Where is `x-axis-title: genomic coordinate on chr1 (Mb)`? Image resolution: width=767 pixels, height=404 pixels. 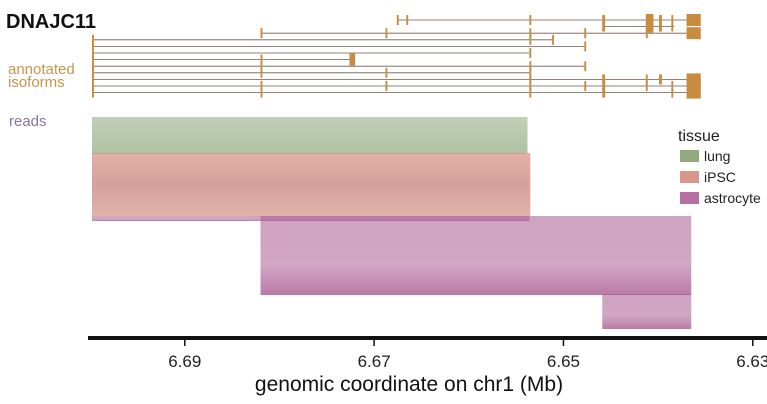
x-axis-title: genomic coordinate on chr1 (Mb) is located at coordinates (409, 384).